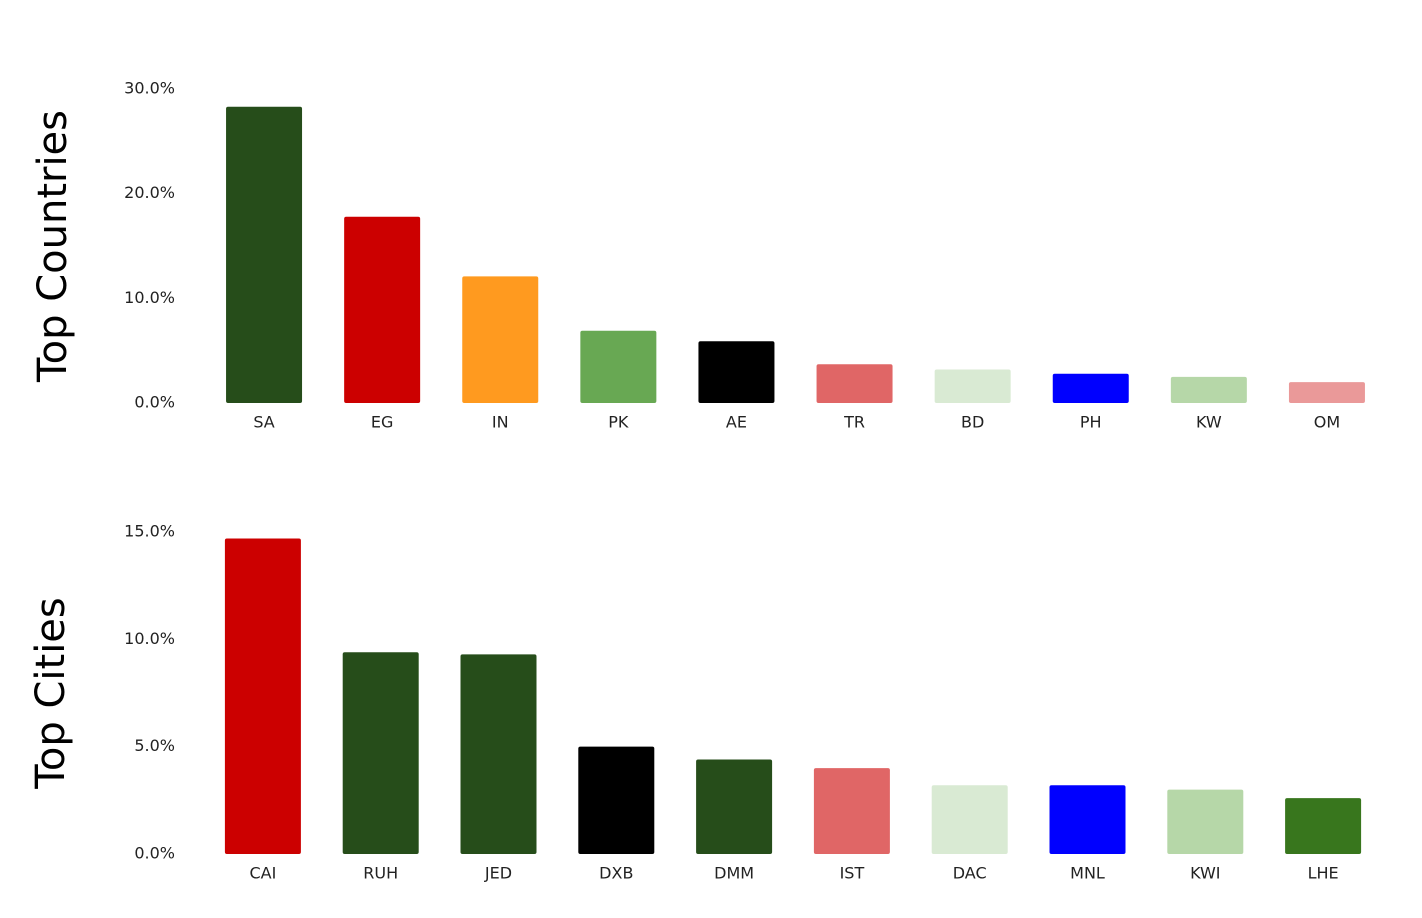  I want to click on x-tick-label: DMM, so click(734, 873).